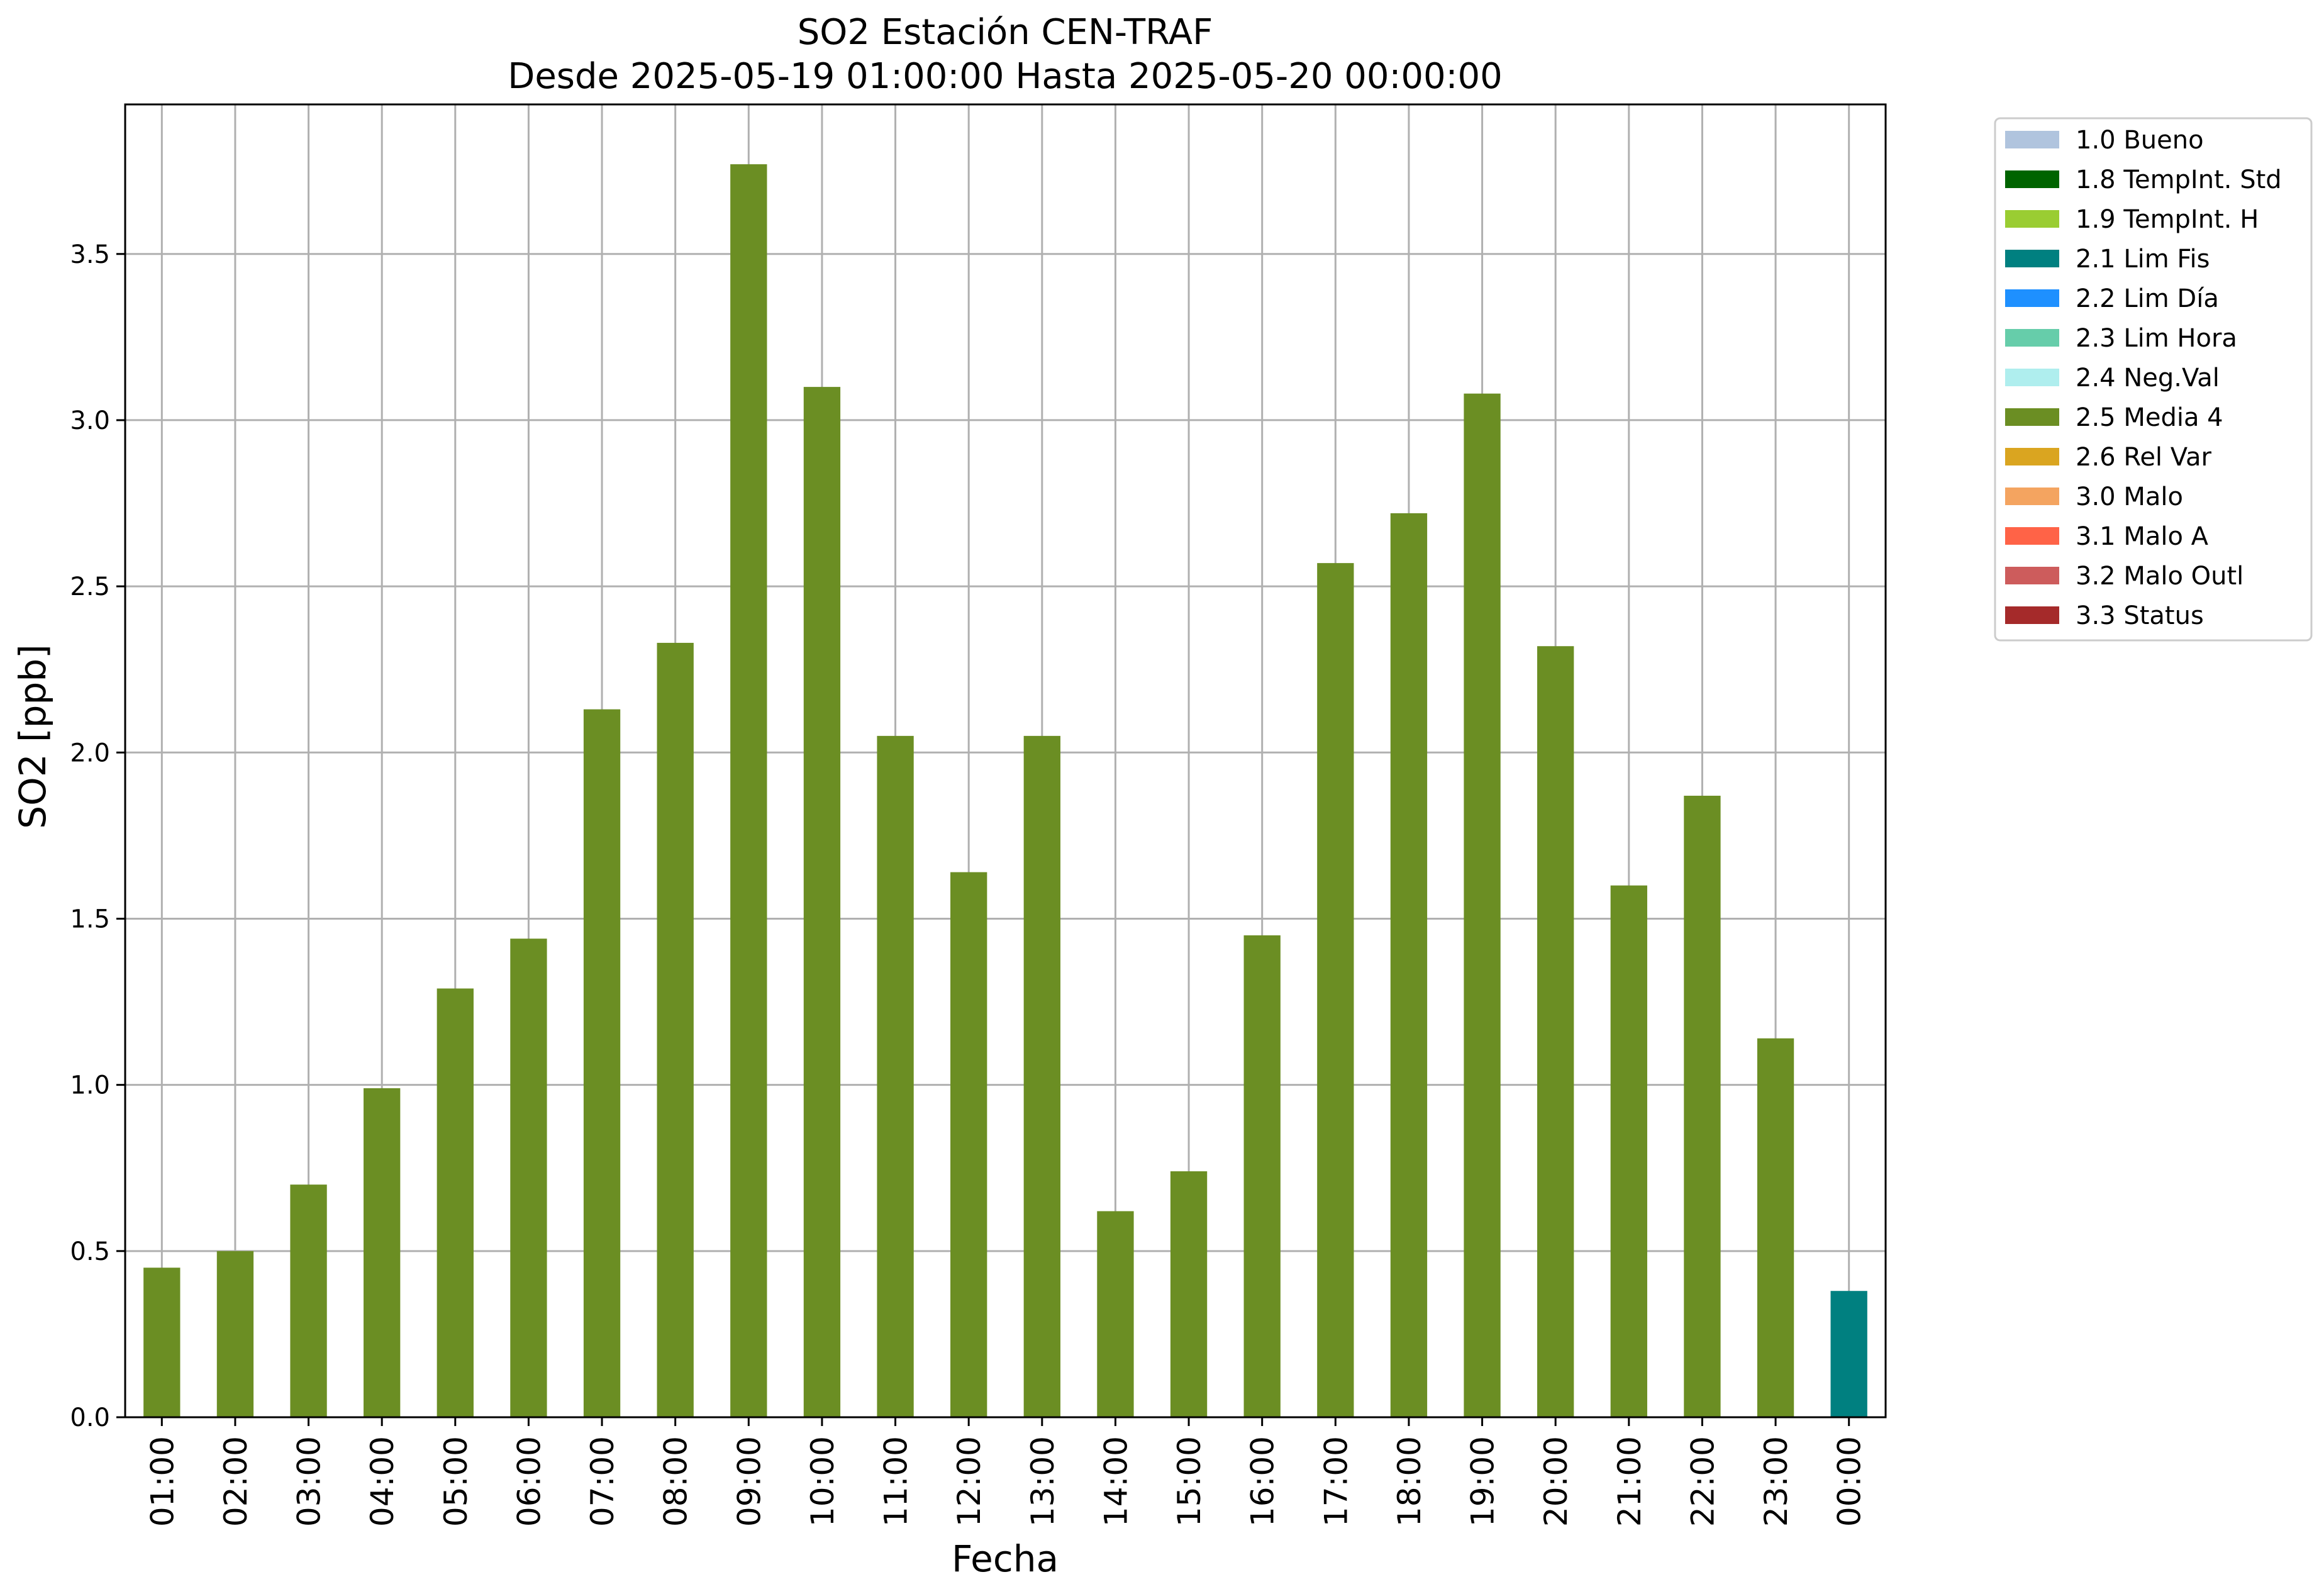 This screenshot has width=2324, height=1594. I want to click on chart-title: SO2 Estación CEN-TRAF, so click(1005, 32).